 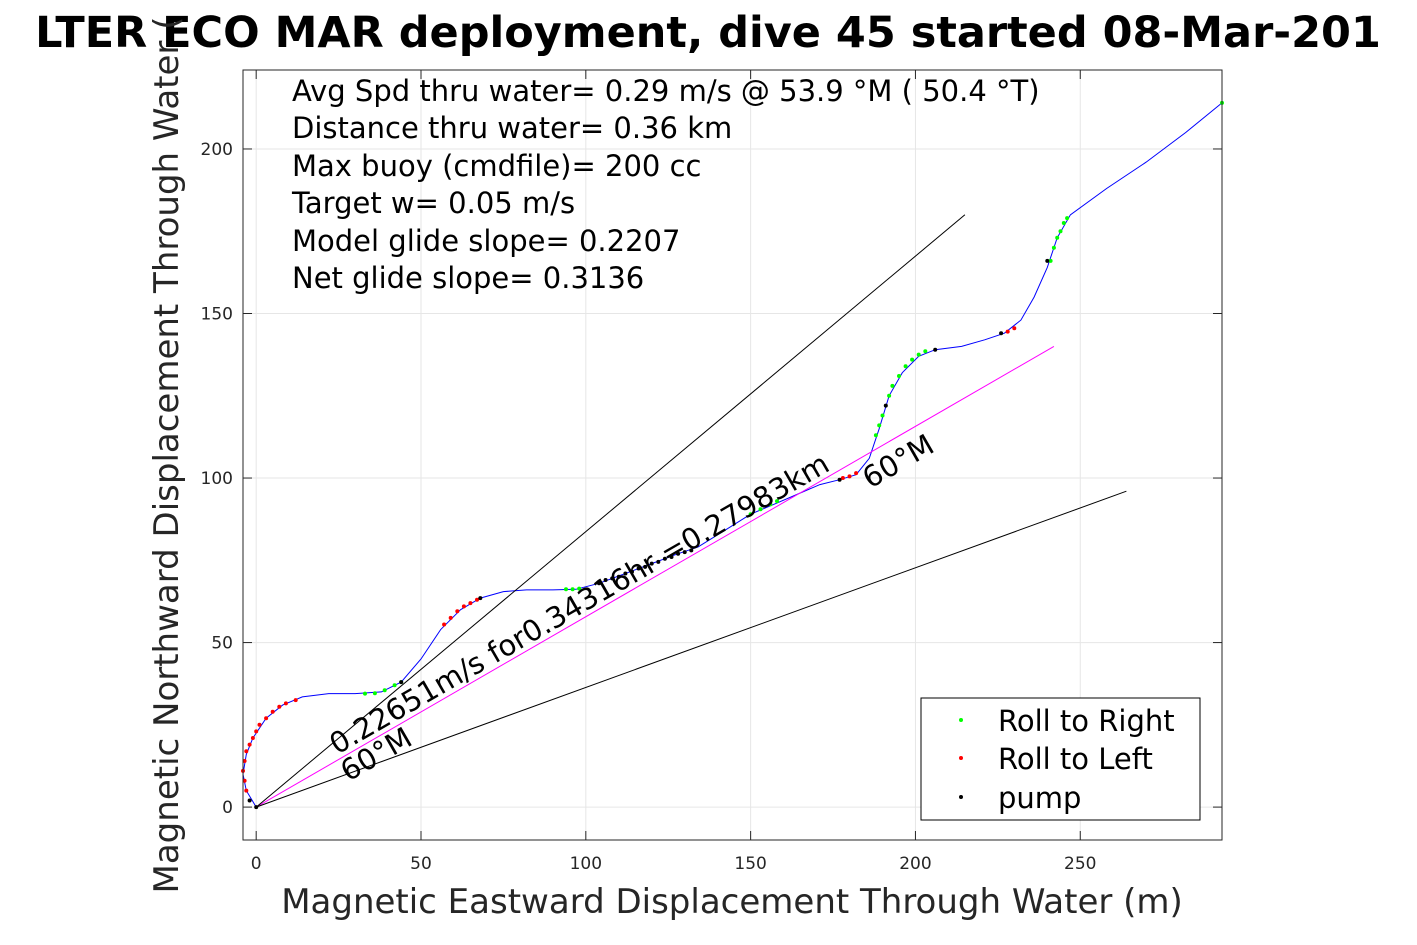 I want to click on x-tick-label: 100, so click(x=586, y=864).